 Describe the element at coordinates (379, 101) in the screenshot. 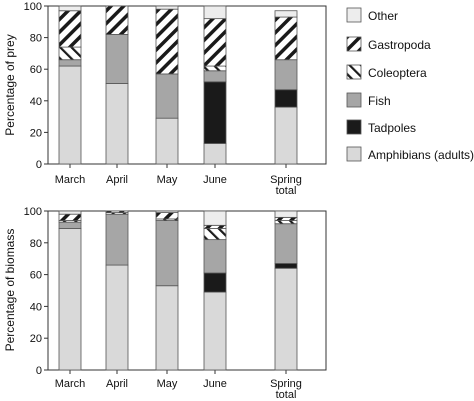

I see `legend-label-fish: Fish` at that location.